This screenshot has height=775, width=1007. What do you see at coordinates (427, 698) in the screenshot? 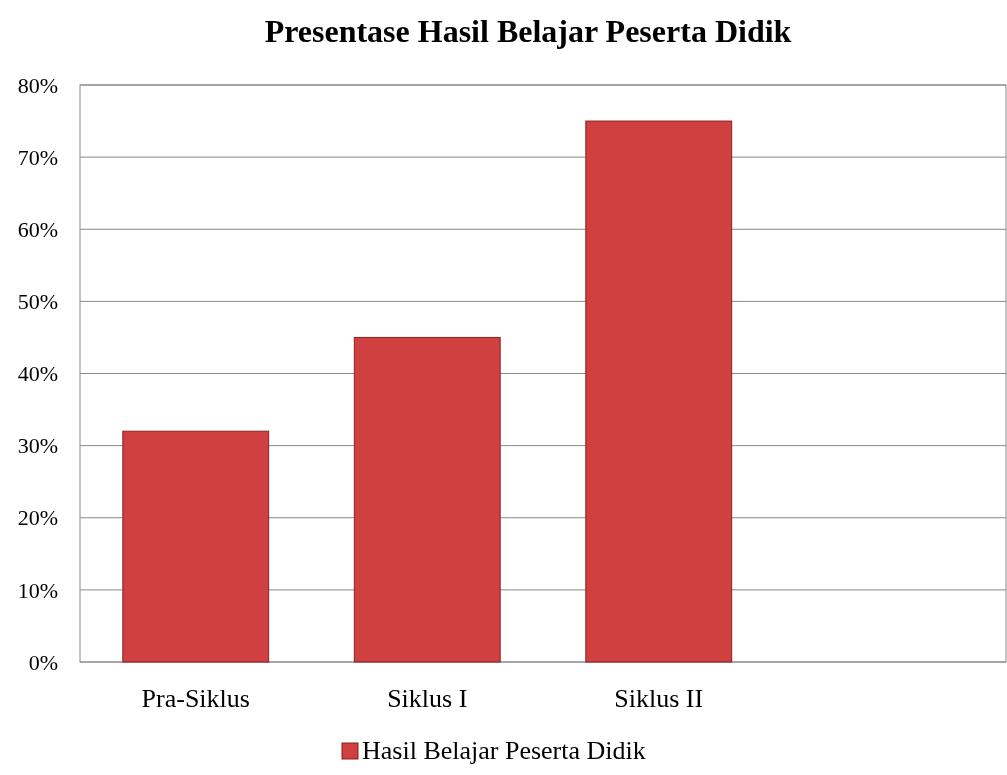
I see `x-tick-label: Siklus I` at bounding box center [427, 698].